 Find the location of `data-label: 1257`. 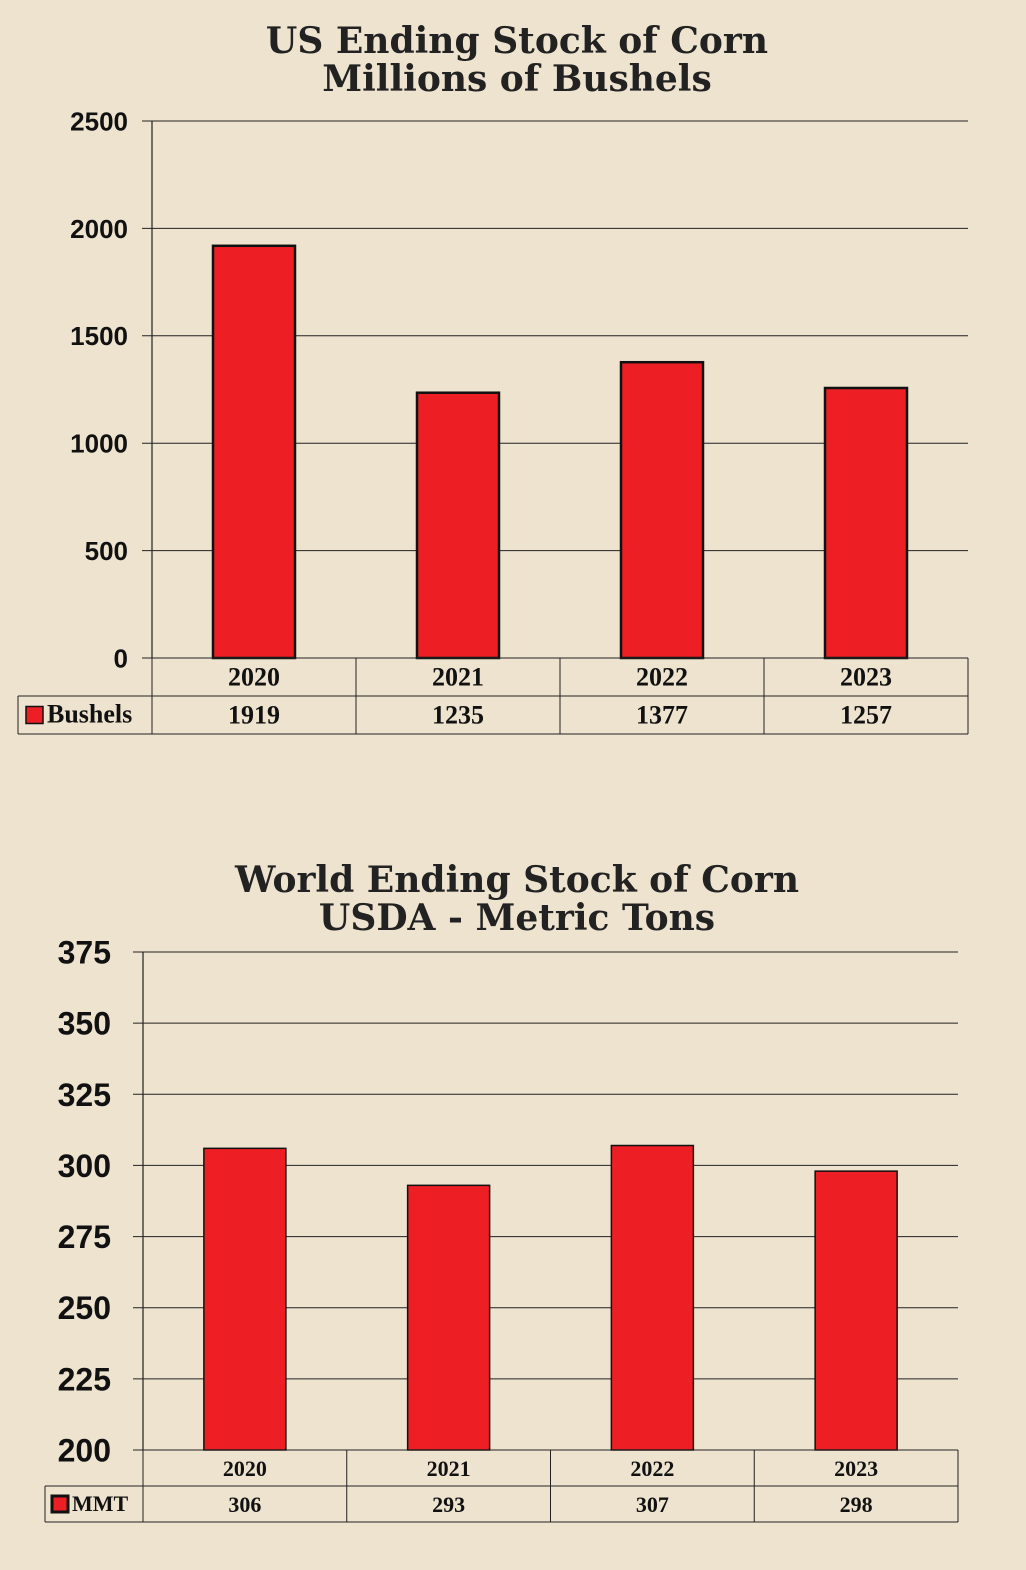

data-label: 1257 is located at coordinates (866, 714).